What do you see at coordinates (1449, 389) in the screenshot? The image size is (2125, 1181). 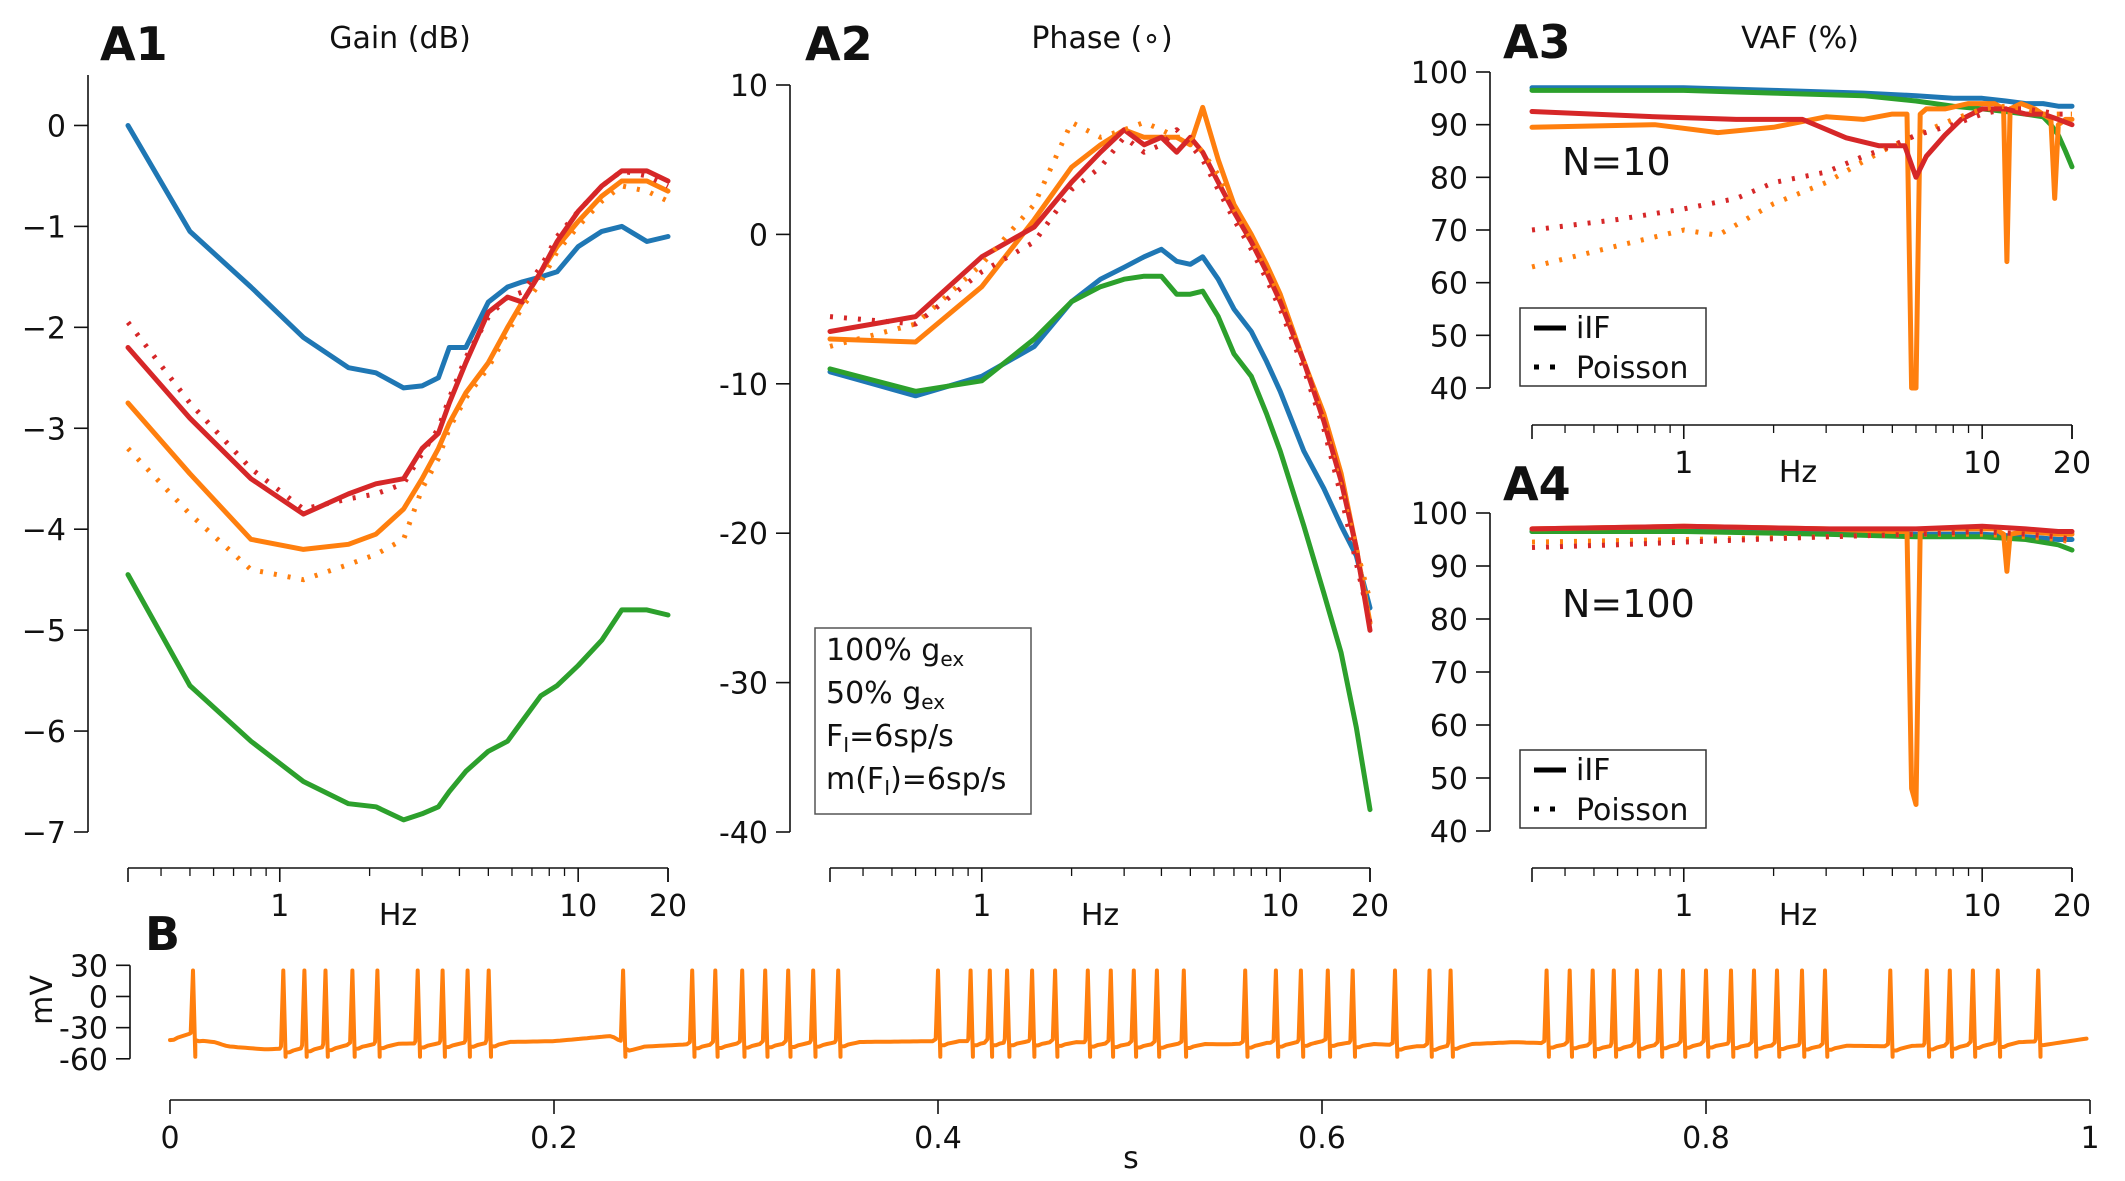 I see `y-tick-label-a3: 40` at bounding box center [1449, 389].